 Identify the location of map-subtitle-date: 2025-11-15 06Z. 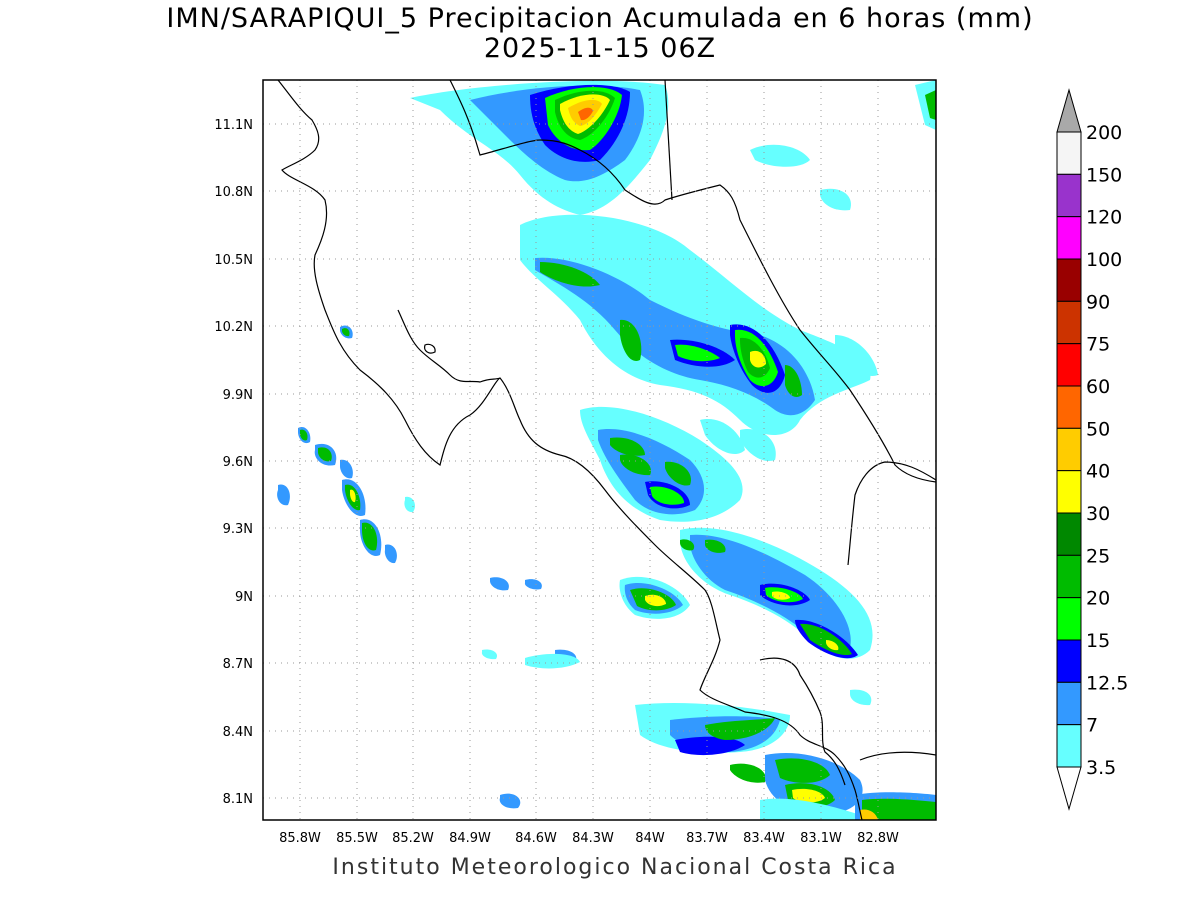
(600, 48).